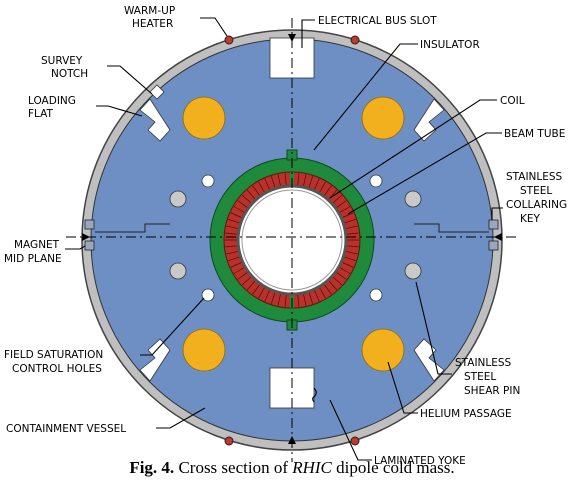 This screenshot has width=584, height=488. What do you see at coordinates (538, 198) in the screenshot?
I see `label-collaring-key: STAINLESS STEEL COLLARING KEY` at bounding box center [538, 198].